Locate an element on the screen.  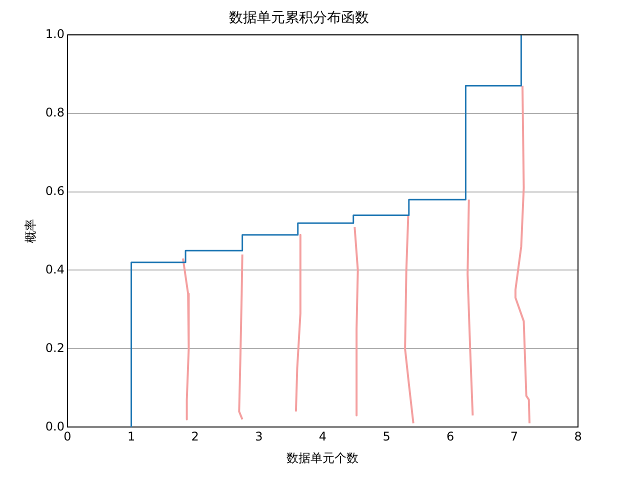
x-tick-label: 7 is located at coordinates (514, 437).